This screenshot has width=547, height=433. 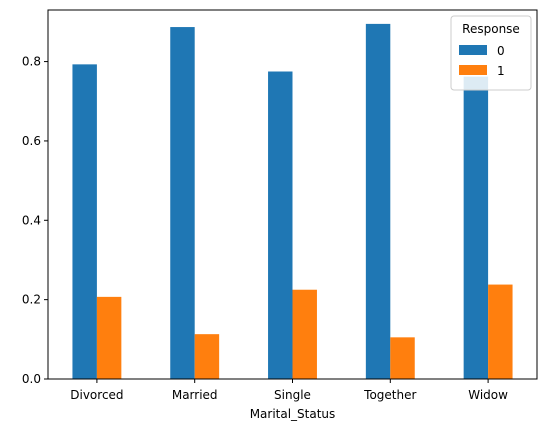 What do you see at coordinates (488, 395) in the screenshot?
I see `x-tick-label: Widow` at bounding box center [488, 395].